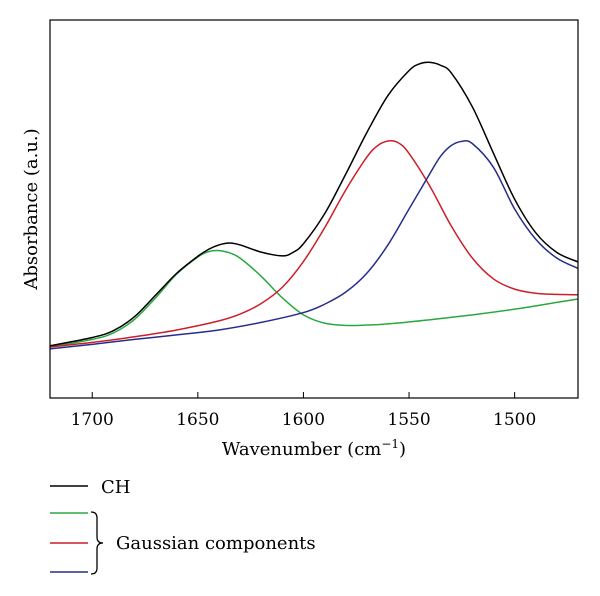  What do you see at coordinates (92, 420) in the screenshot?
I see `x-tick-label-1700: 1700` at bounding box center [92, 420].